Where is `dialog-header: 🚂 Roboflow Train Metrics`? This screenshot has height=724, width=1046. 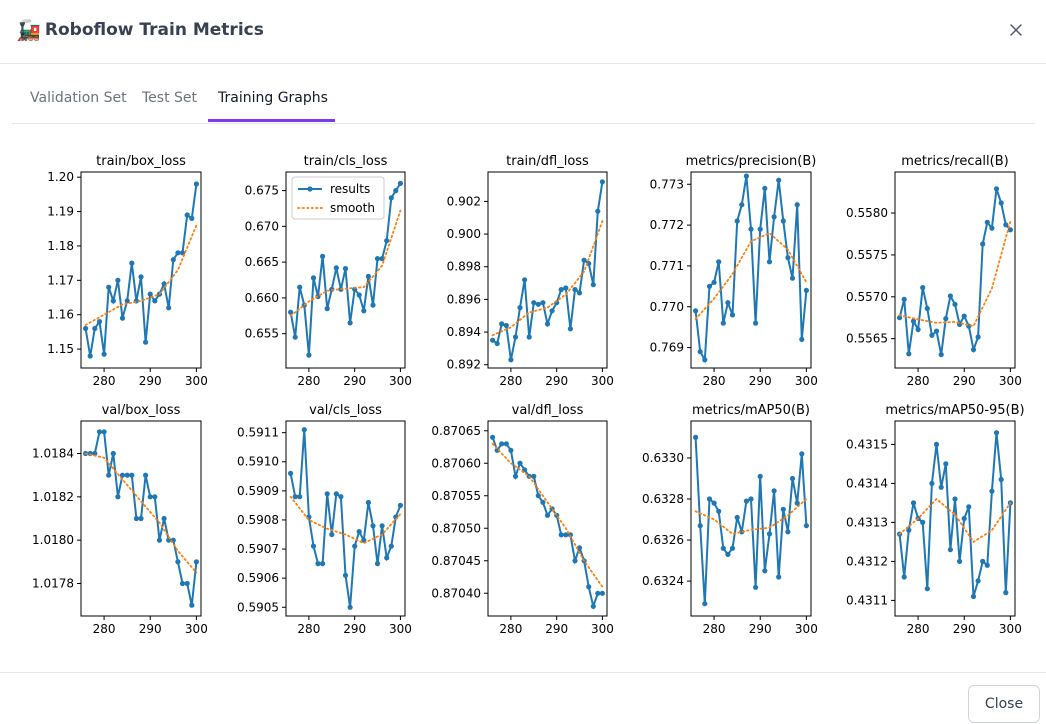
dialog-header: 🚂 Roboflow Train Metrics is located at coordinates (523, 32).